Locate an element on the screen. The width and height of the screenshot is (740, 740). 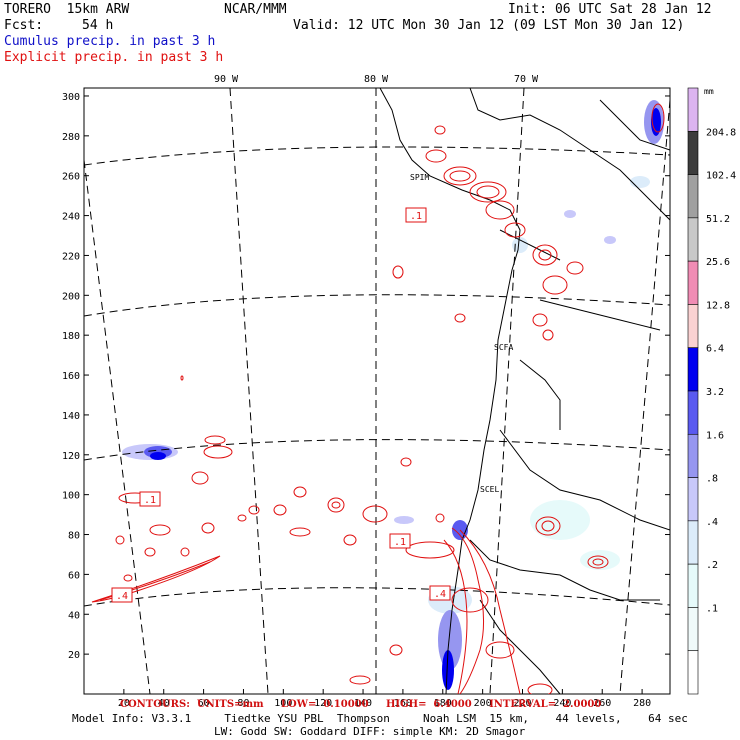
x-tick-label: 60 is located at coordinates (204, 703).